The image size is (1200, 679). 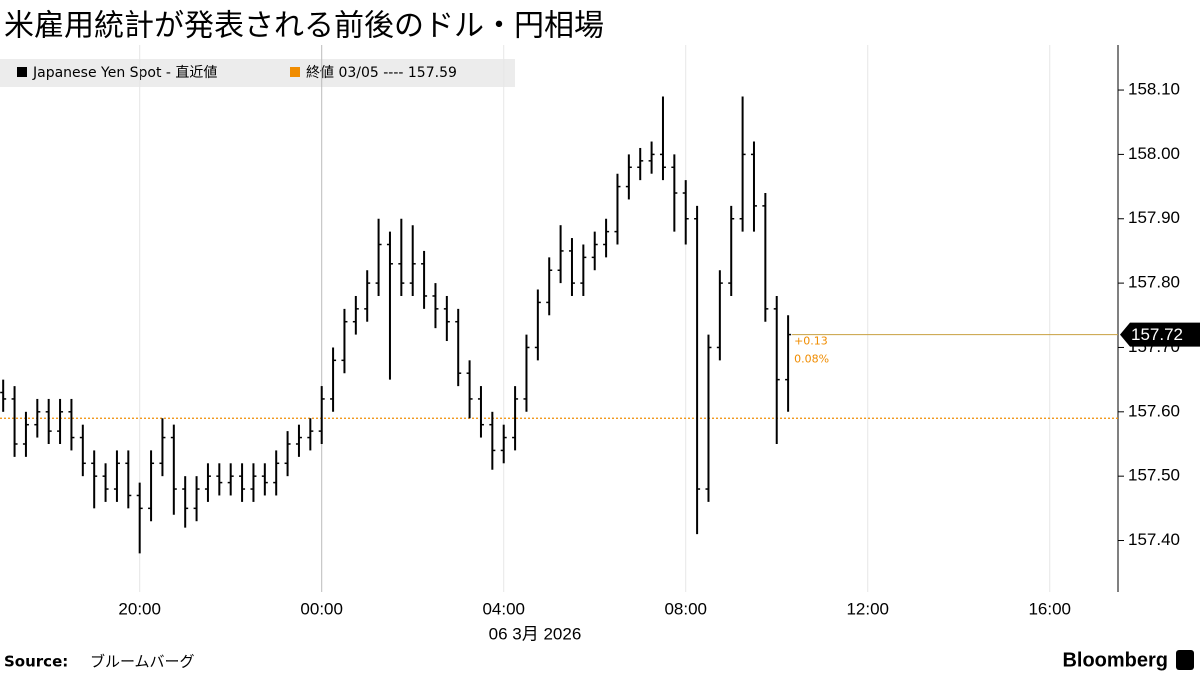 What do you see at coordinates (1185, 660) in the screenshot?
I see `brand-icon` at bounding box center [1185, 660].